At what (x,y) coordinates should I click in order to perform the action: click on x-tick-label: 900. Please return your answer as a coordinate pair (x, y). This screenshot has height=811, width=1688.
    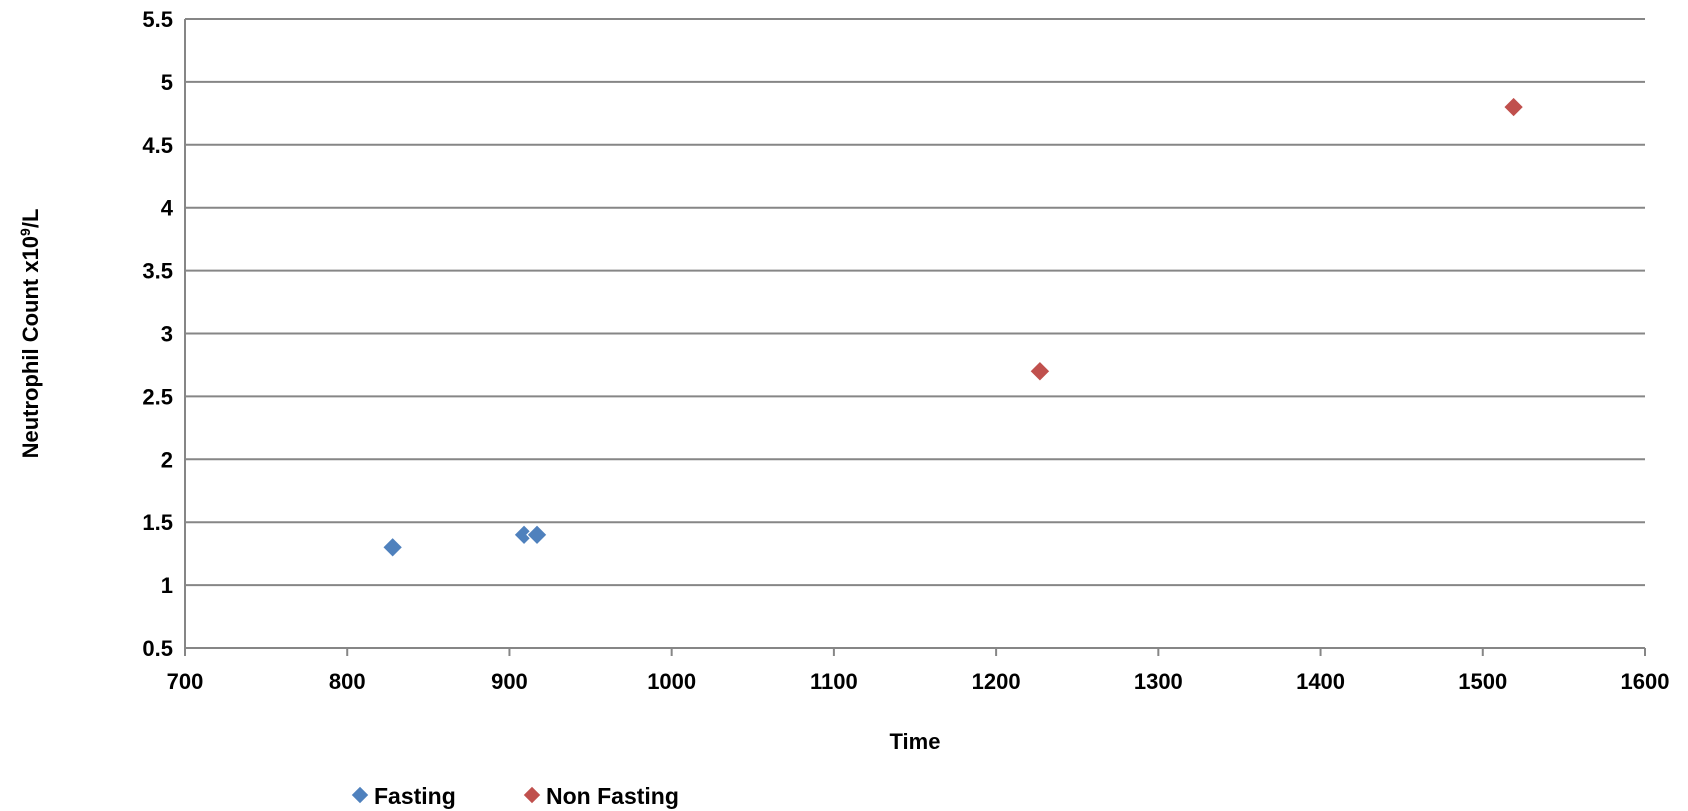
    Looking at the image, I should click on (509, 681).